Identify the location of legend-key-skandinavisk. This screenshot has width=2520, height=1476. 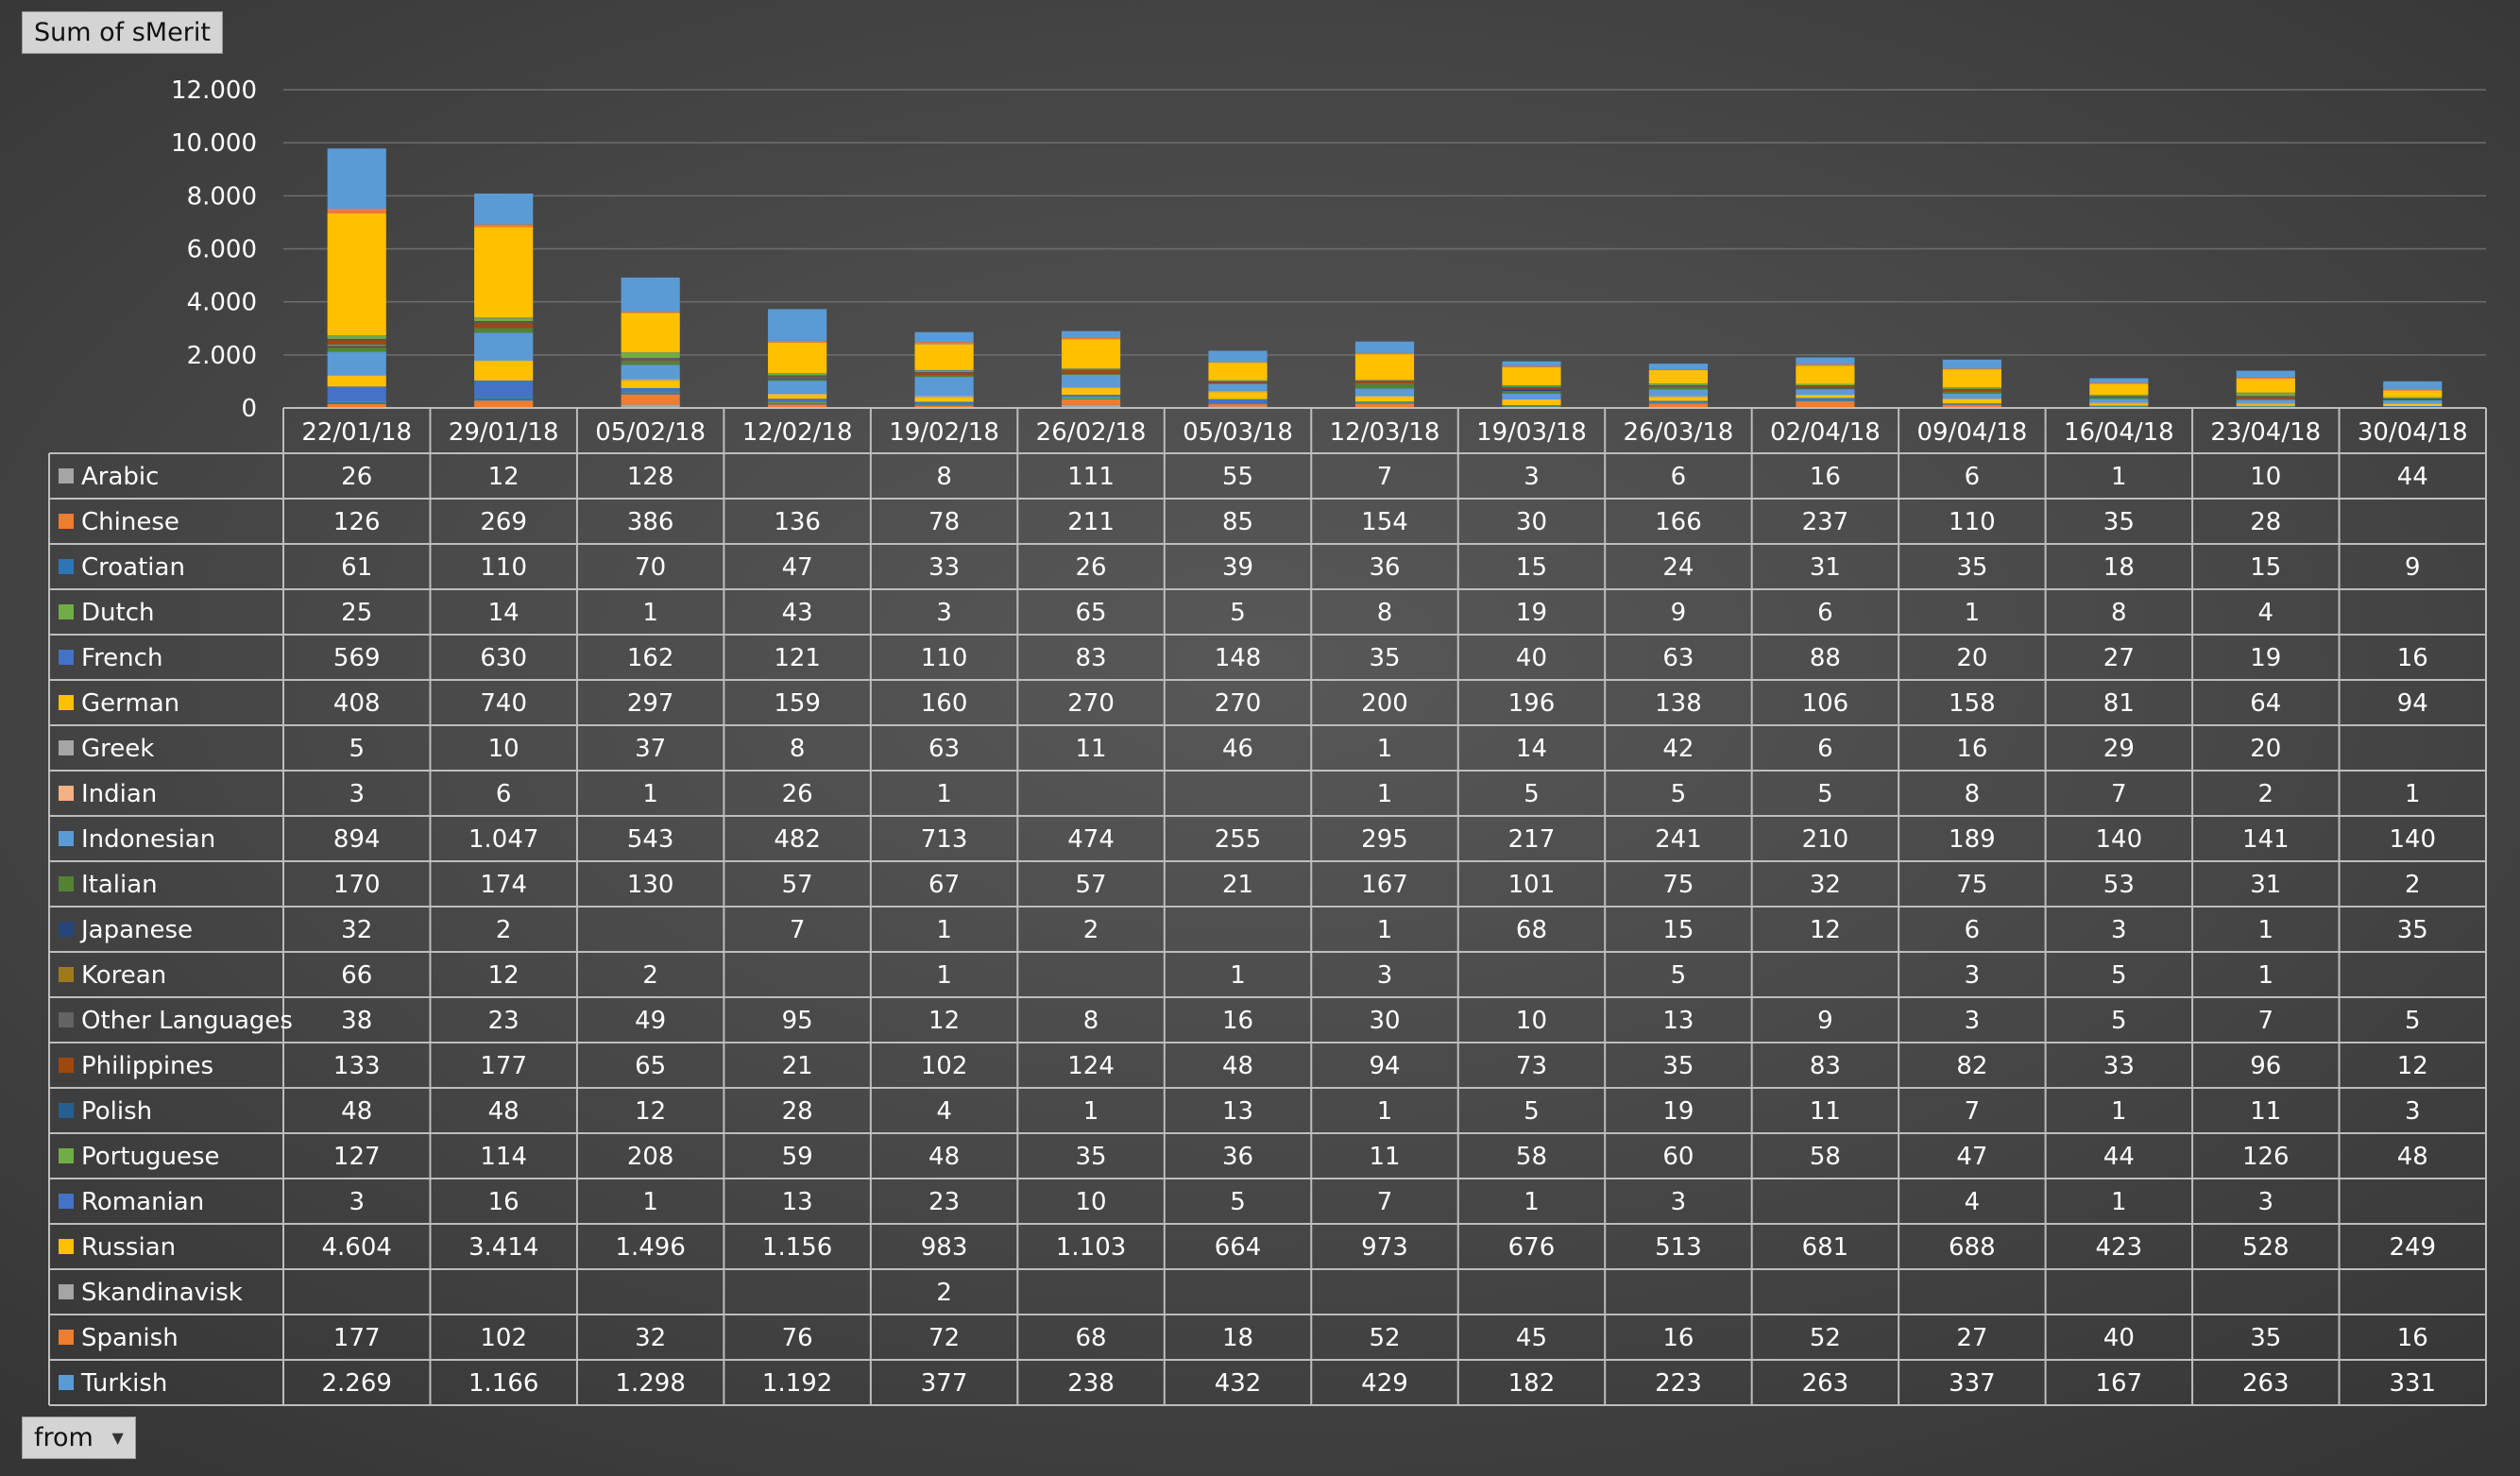
(66, 1291).